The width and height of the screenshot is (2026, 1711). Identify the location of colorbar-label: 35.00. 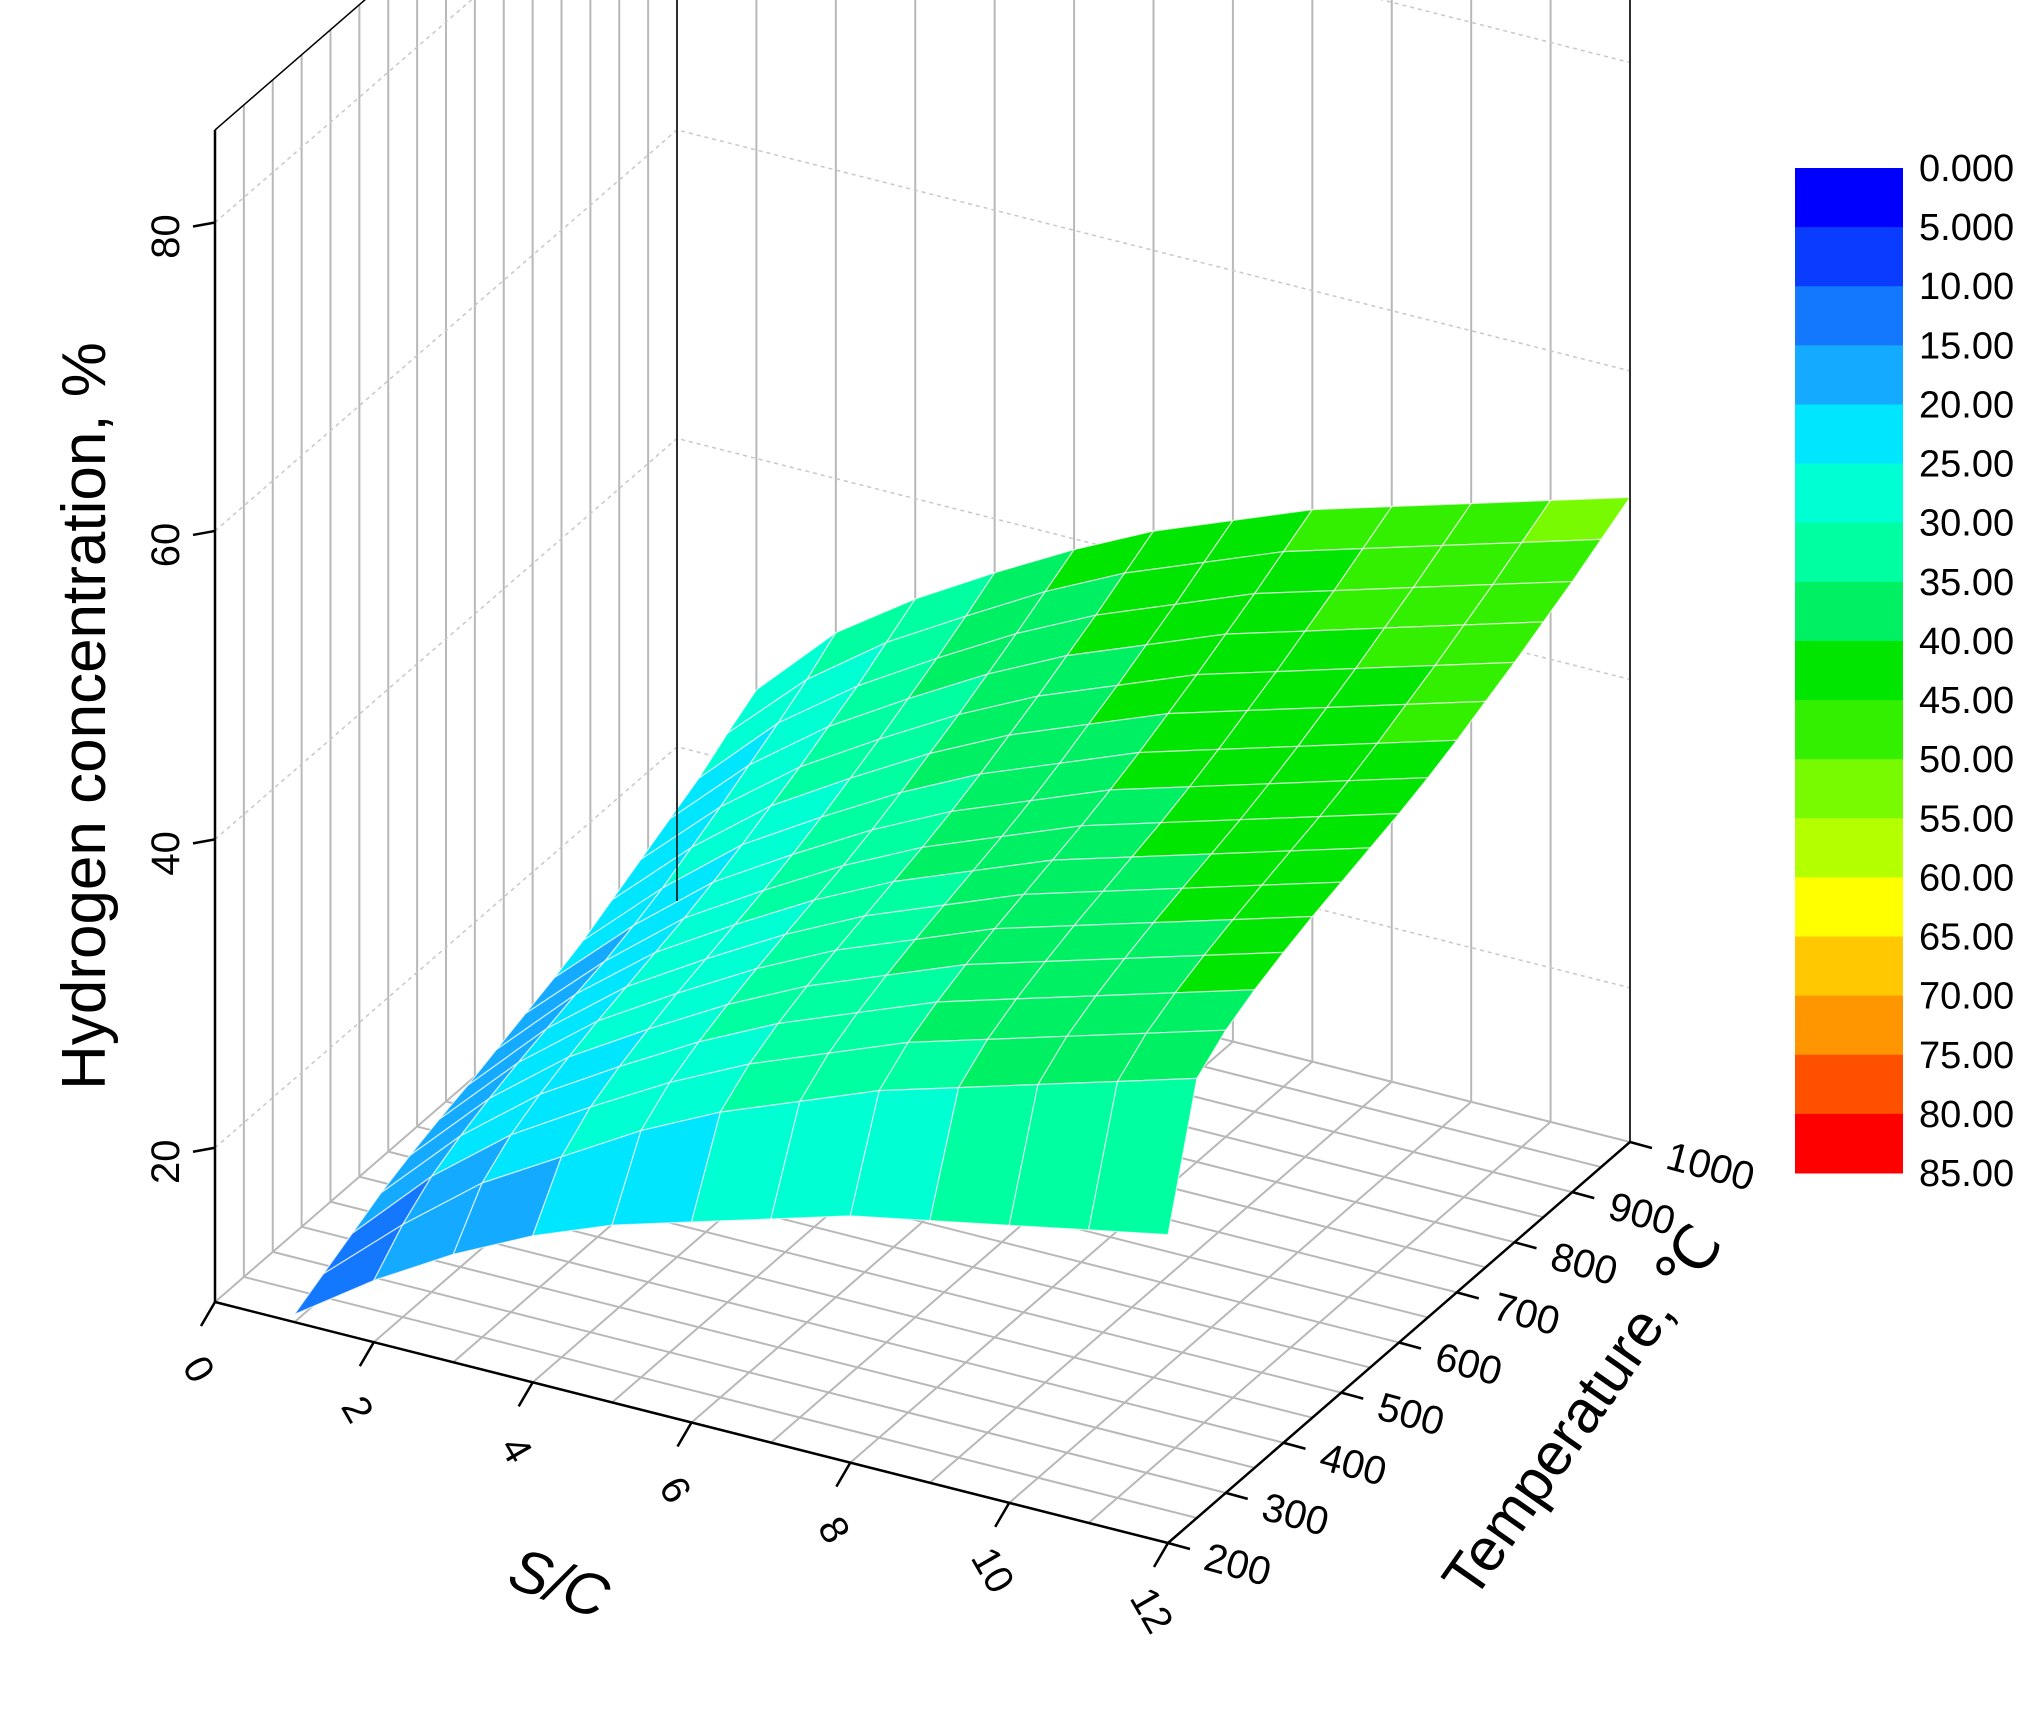
(1966, 583).